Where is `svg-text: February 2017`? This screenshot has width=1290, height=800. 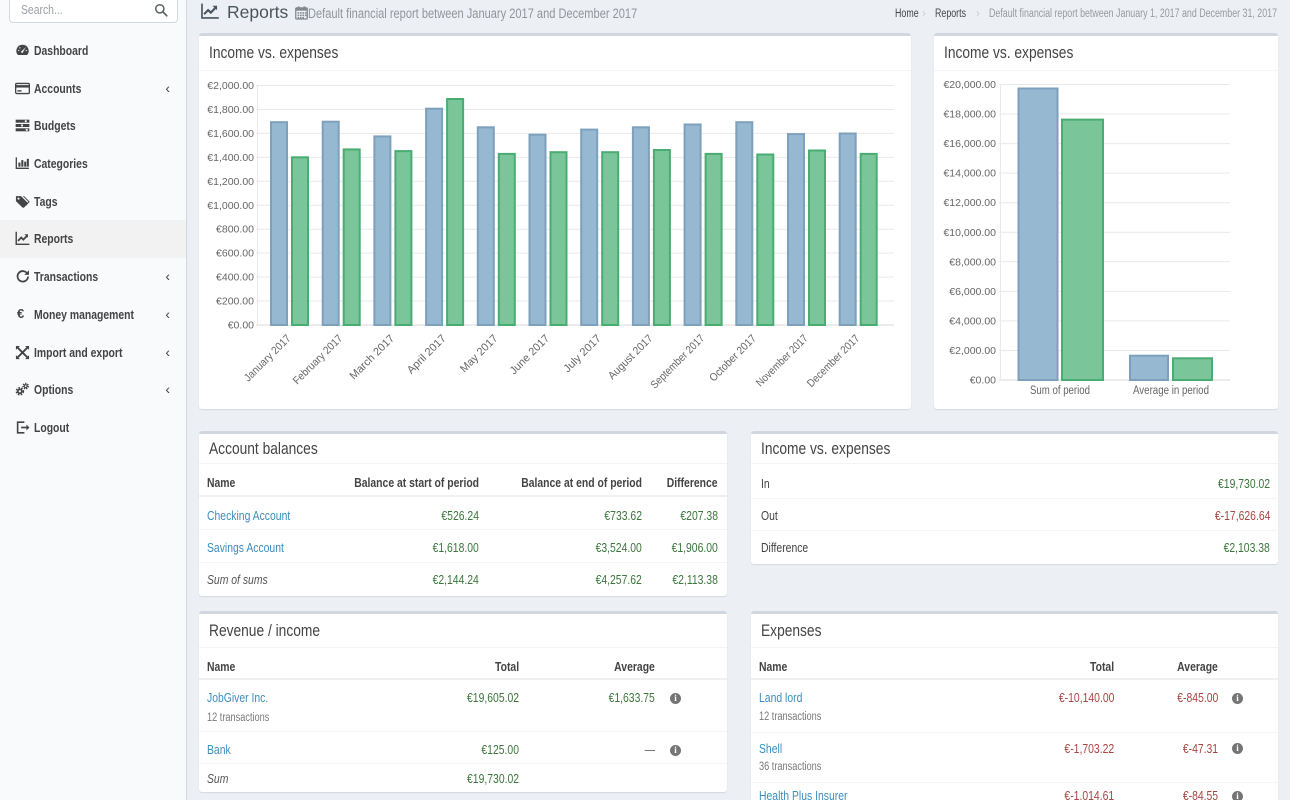
svg-text: February 2017 is located at coordinates (318, 360).